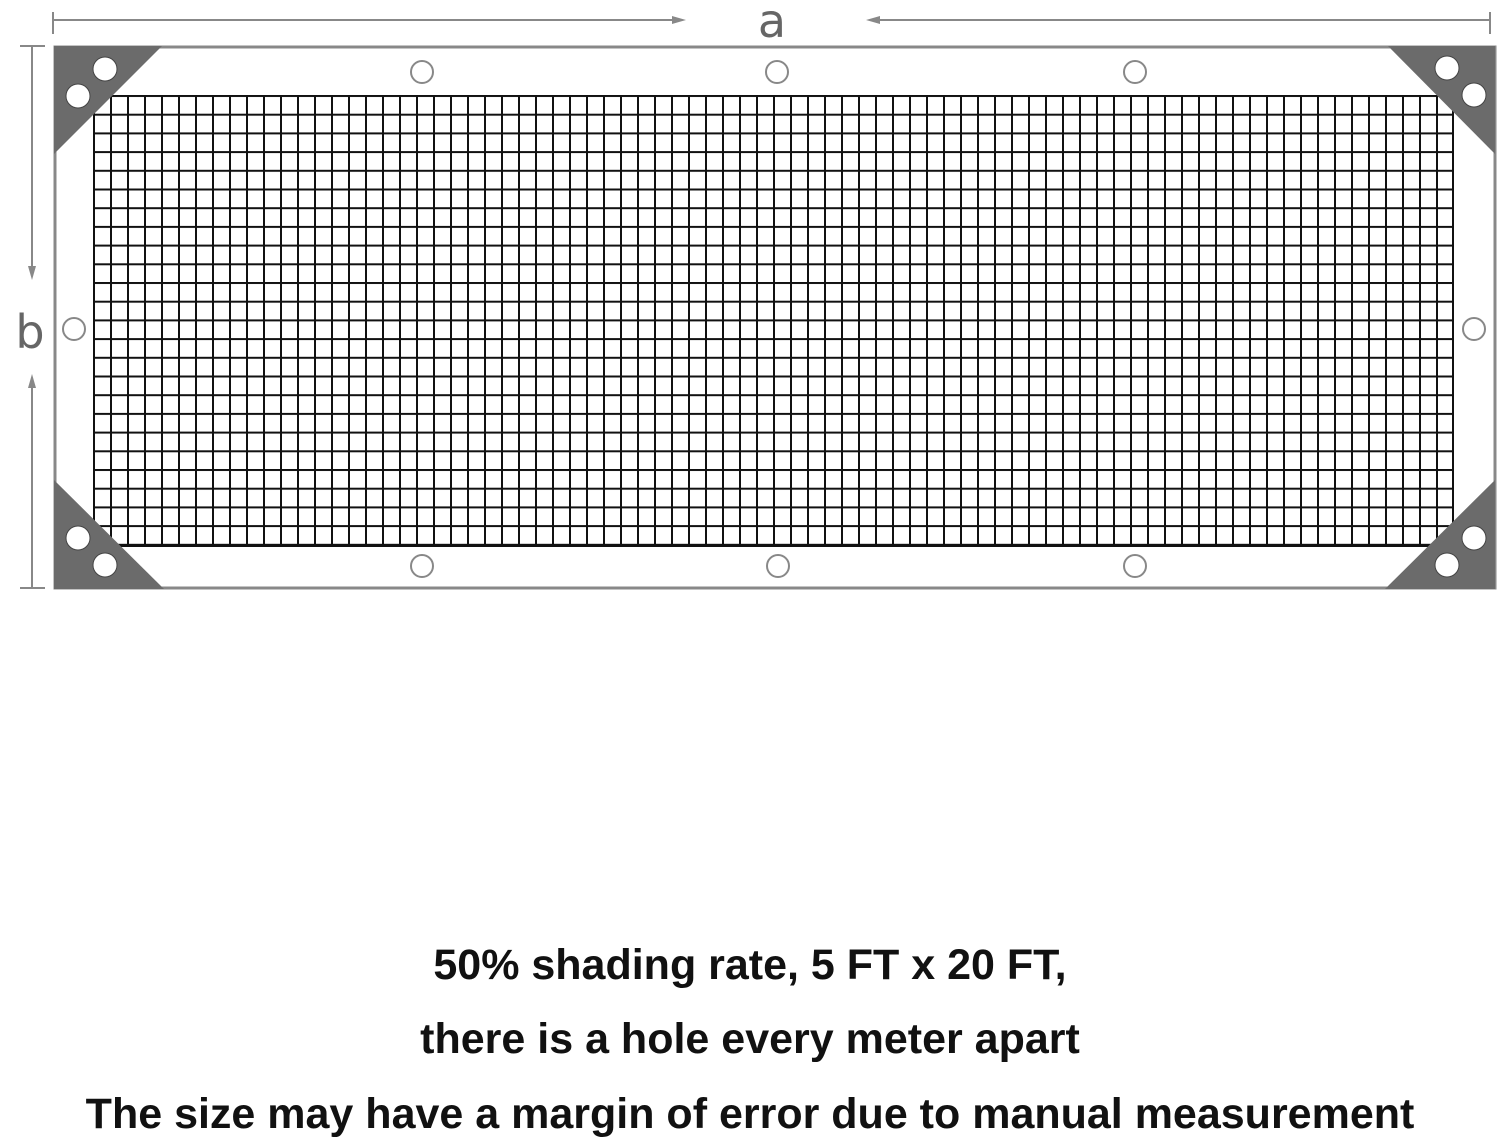 Image resolution: width=1500 pixels, height=1142 pixels. What do you see at coordinates (109, 534) in the screenshot?
I see `corner-patch-bottom-left` at bounding box center [109, 534].